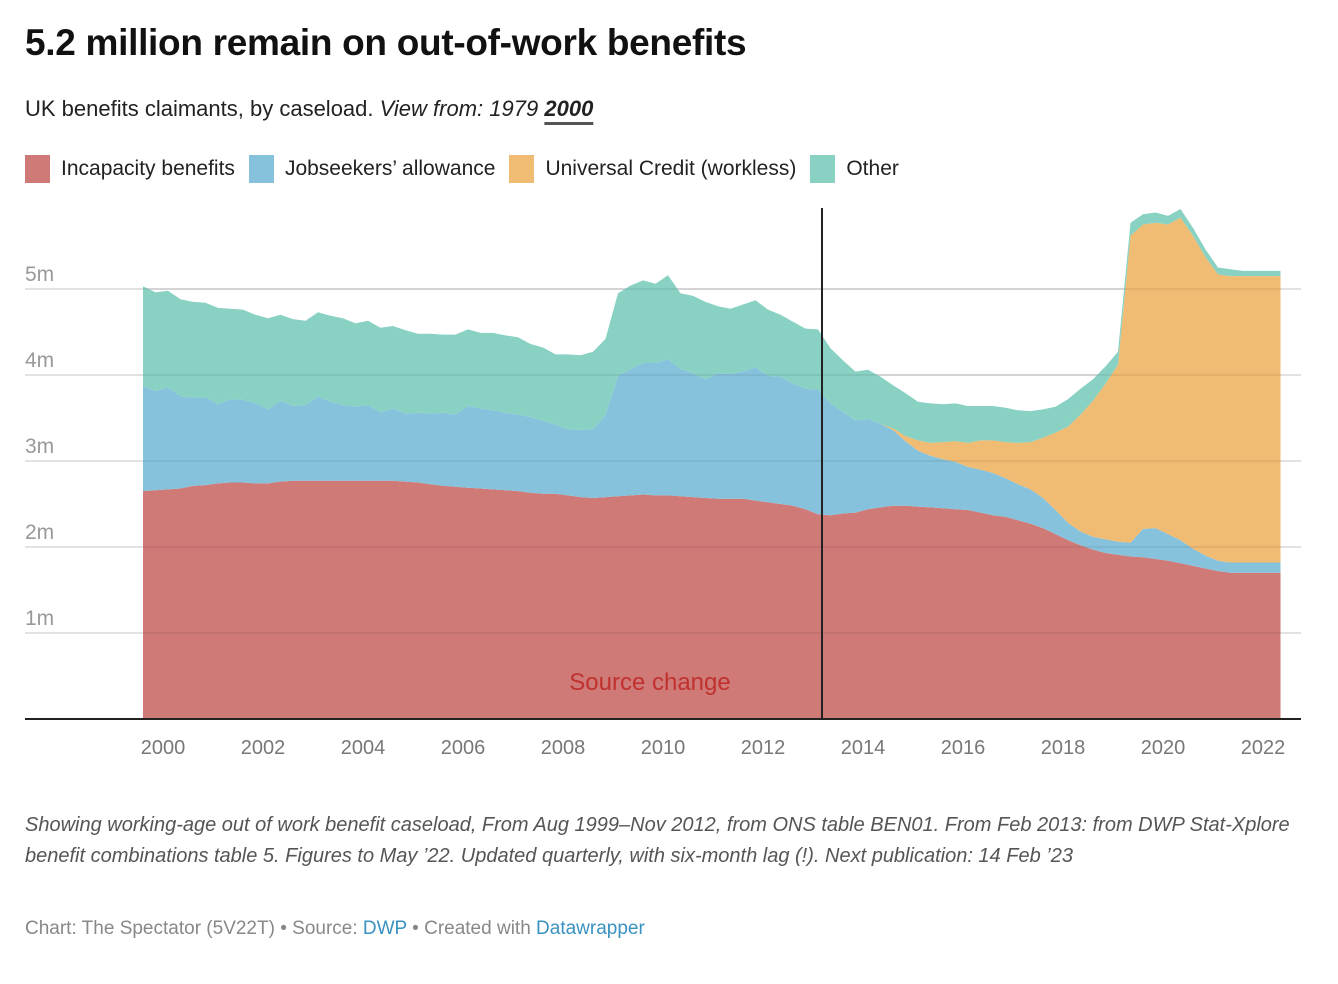 This screenshot has width=1338, height=984. What do you see at coordinates (671, 168) in the screenshot?
I see `legend-label: Universal Credit (workless)` at bounding box center [671, 168].